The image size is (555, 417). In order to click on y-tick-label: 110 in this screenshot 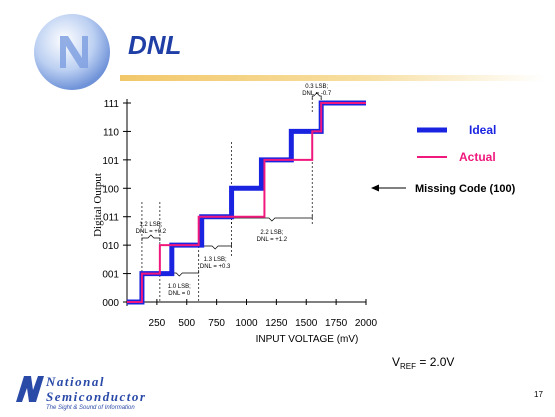, I will do `click(111, 132)`.